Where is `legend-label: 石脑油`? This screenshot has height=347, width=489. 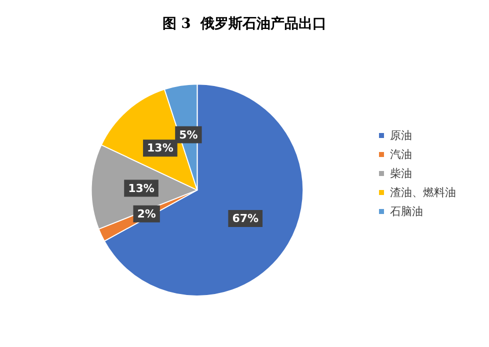
legend-label: 石脑油 is located at coordinates (406, 211).